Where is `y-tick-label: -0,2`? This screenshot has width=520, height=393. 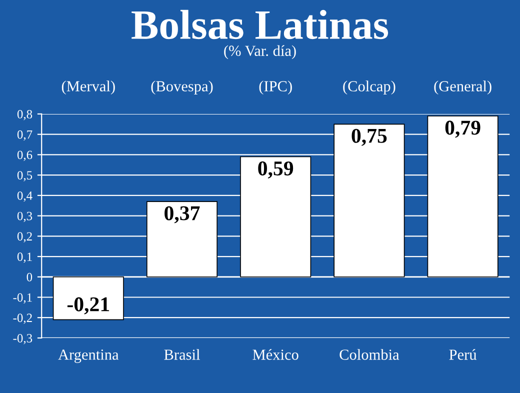
y-tick-label: -0,2 is located at coordinates (22, 319).